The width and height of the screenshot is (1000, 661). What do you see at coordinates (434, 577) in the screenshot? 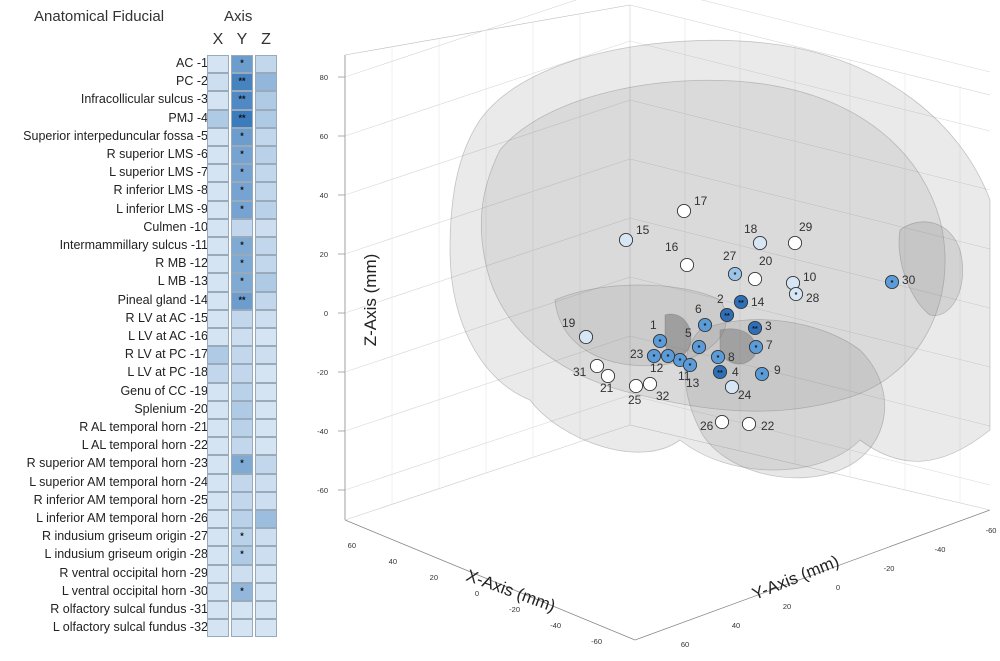
I see `x-tick-label: 20` at bounding box center [434, 577].